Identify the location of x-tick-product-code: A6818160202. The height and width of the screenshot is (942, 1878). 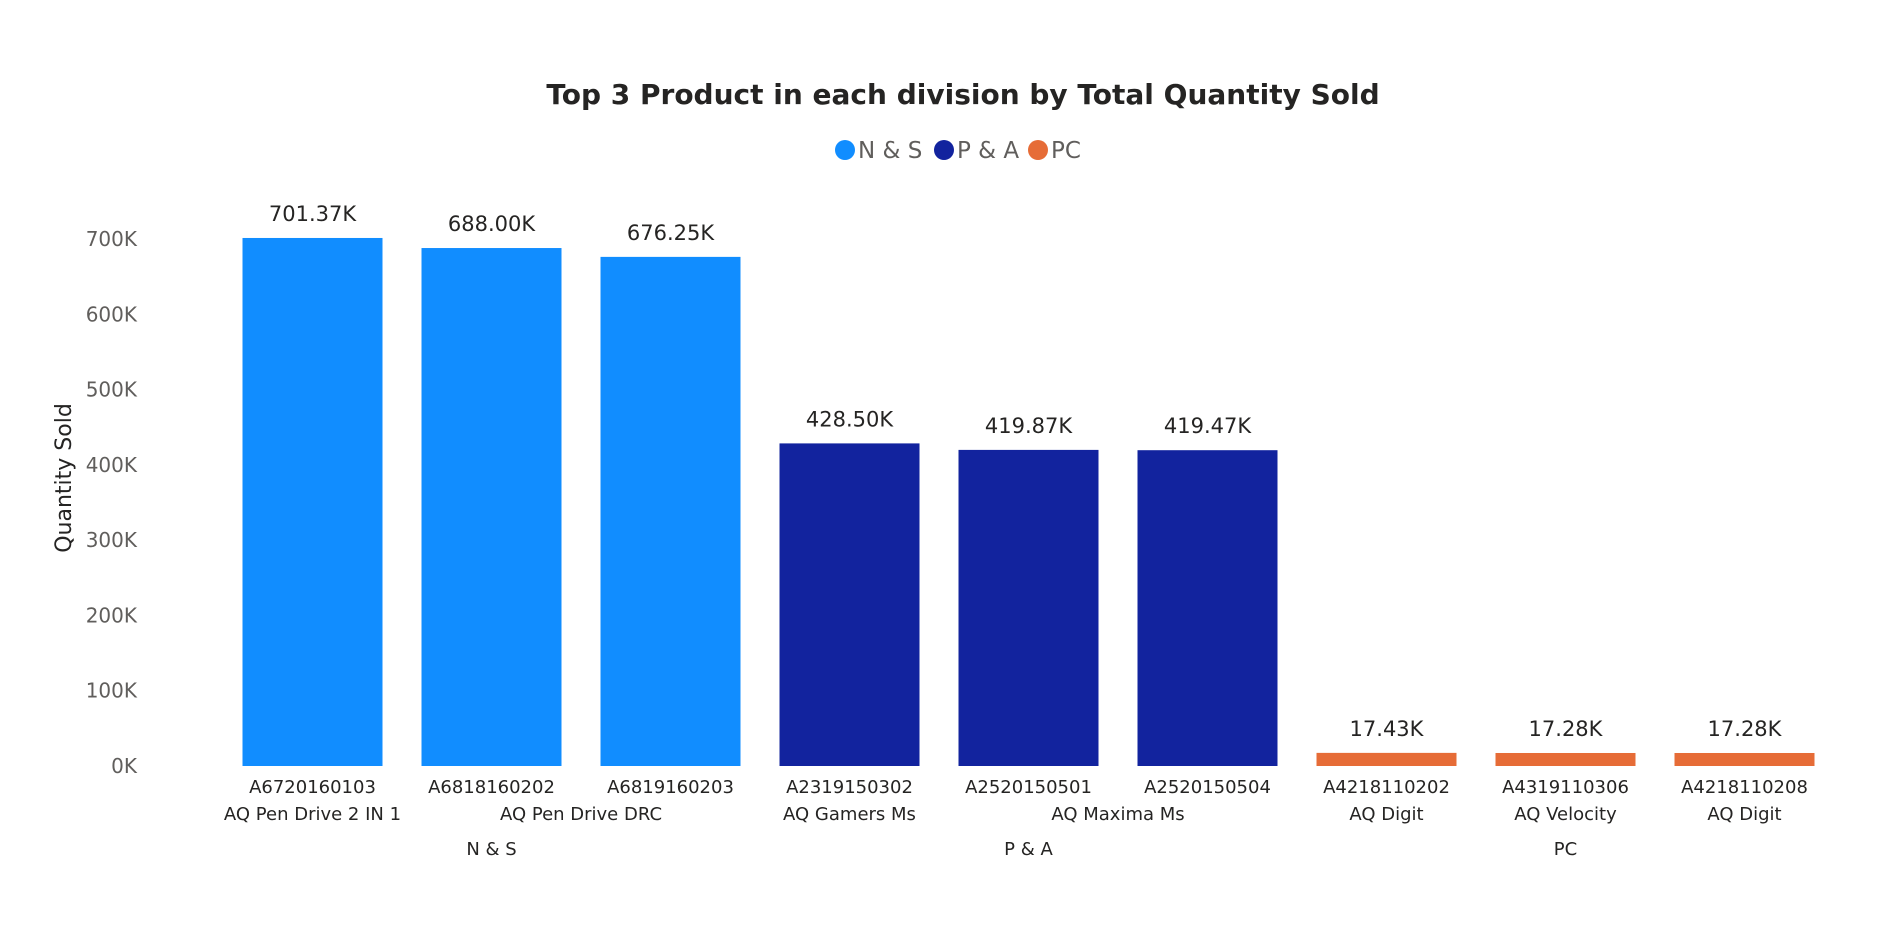
(491, 787).